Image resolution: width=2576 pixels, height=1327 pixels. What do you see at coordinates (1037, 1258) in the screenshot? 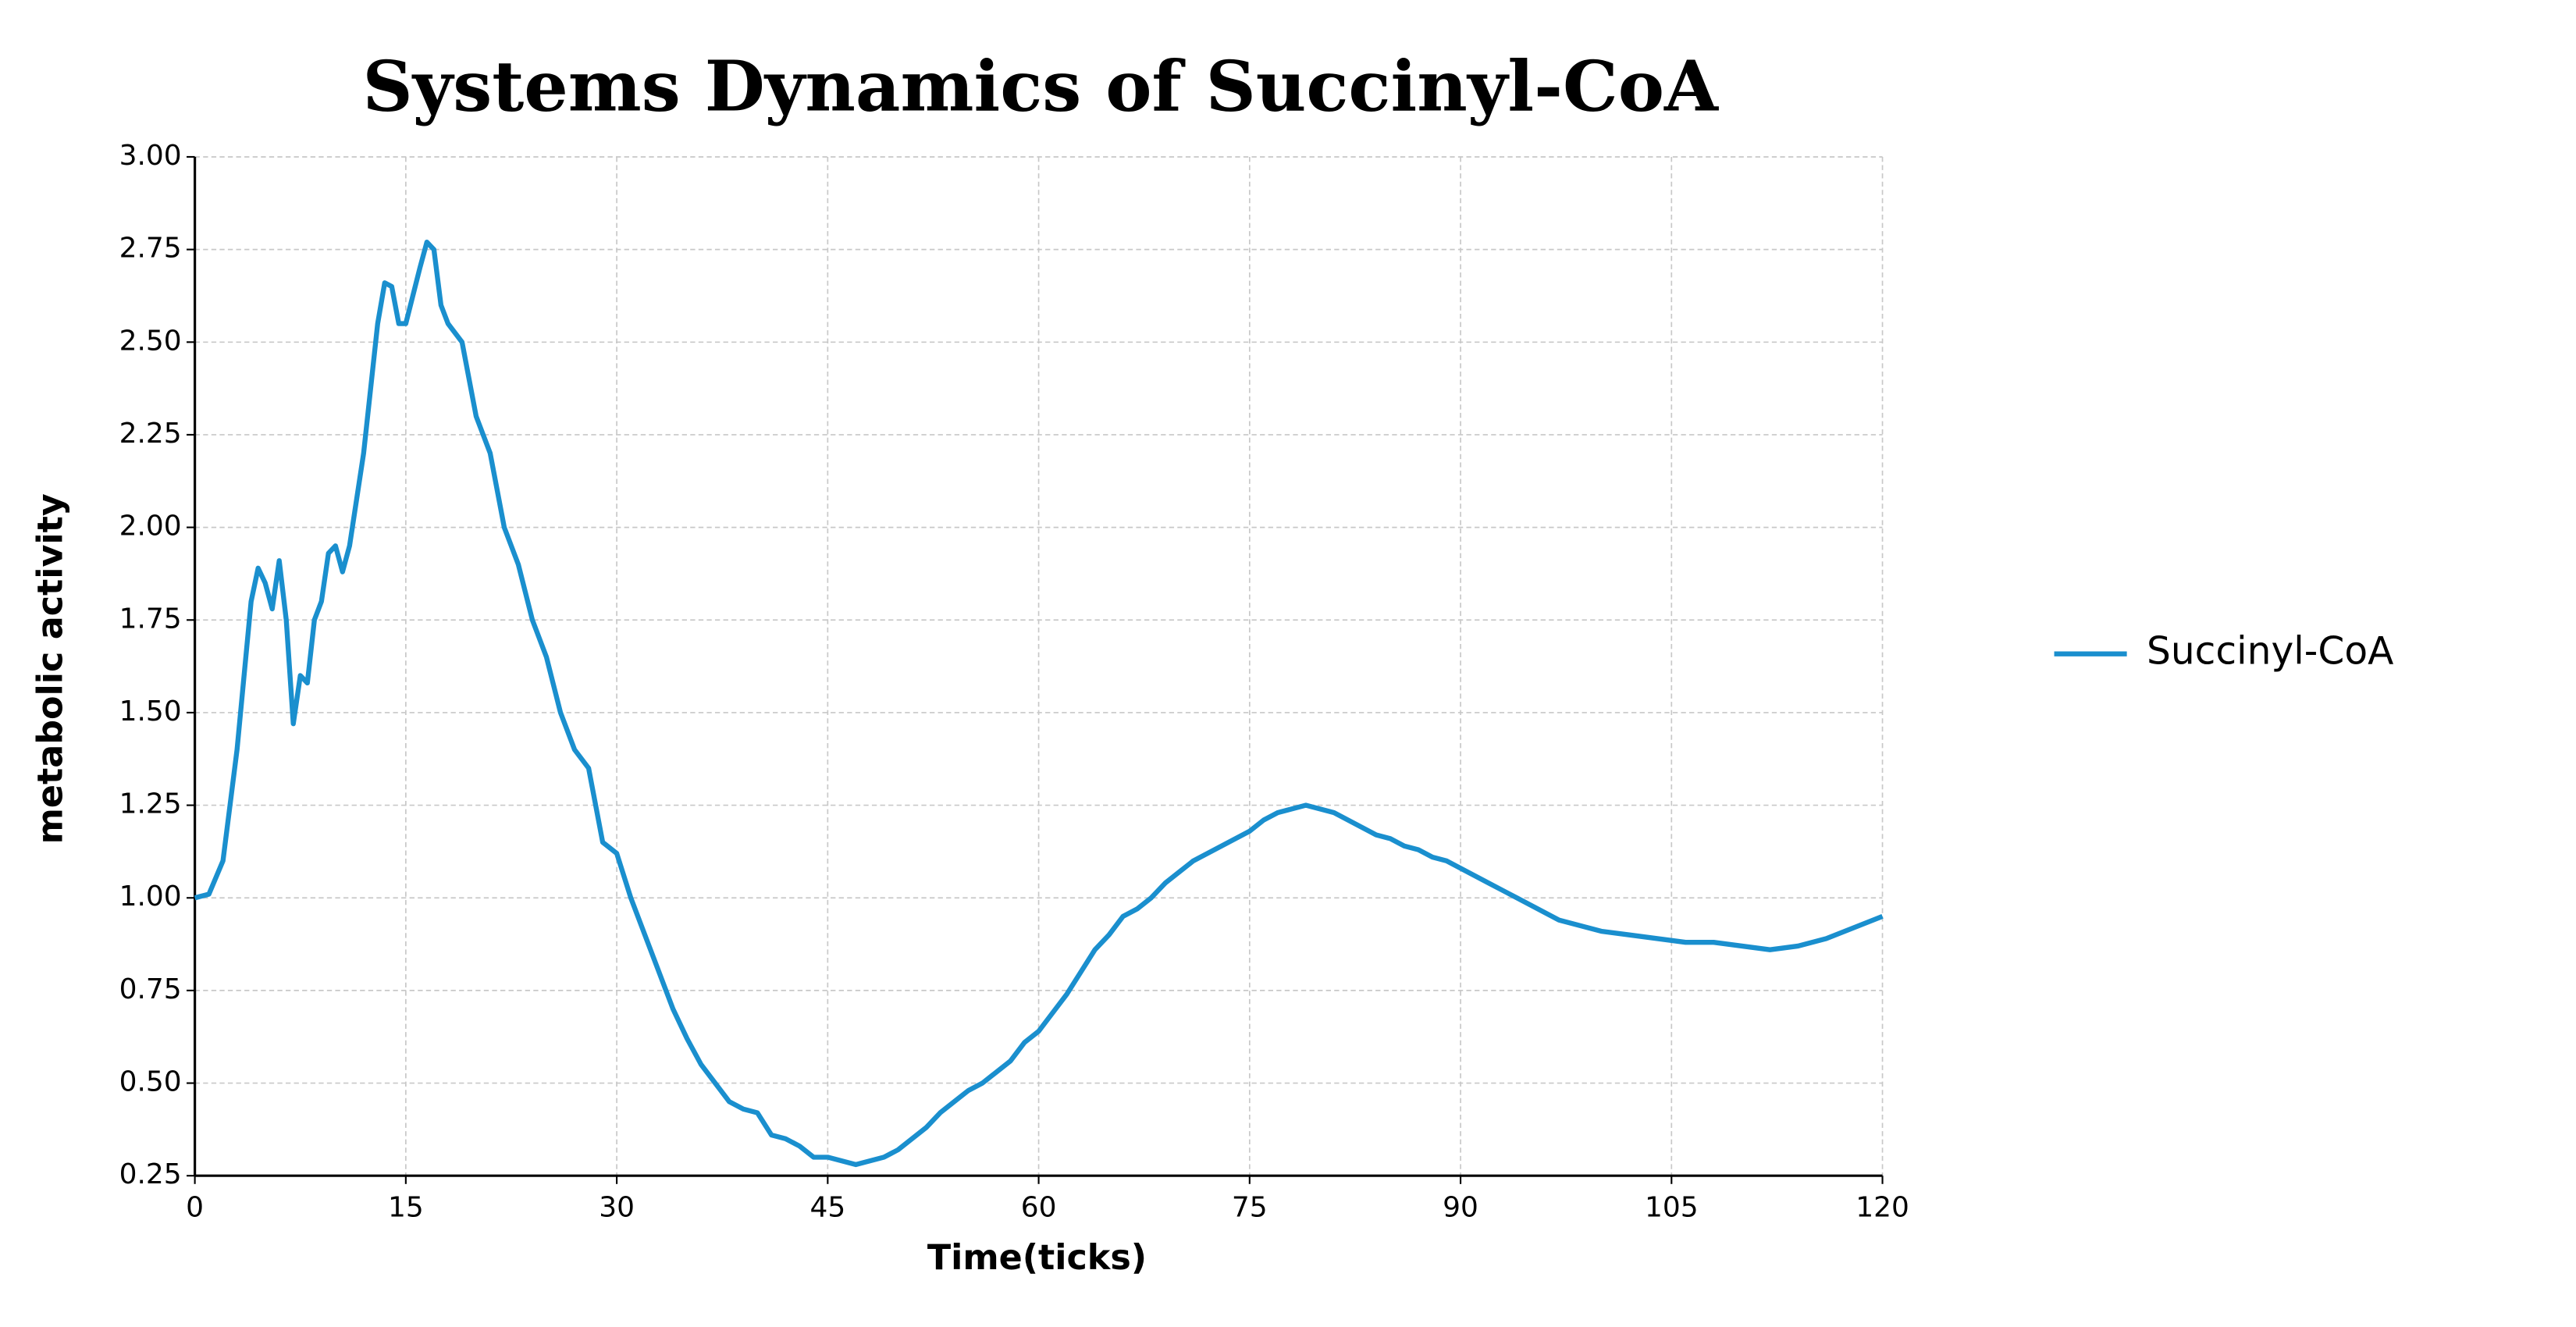
I see `x-axis-label: Time(ticks)` at bounding box center [1037, 1258].